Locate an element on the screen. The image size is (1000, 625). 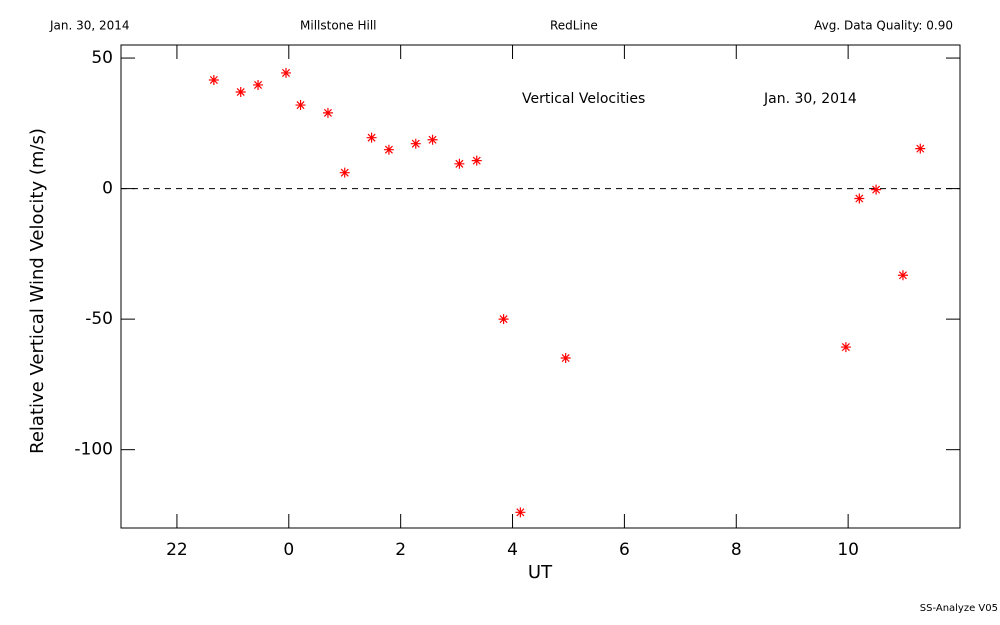
header-quality: Avg. Data Quality: 0.90 is located at coordinates (883, 26).